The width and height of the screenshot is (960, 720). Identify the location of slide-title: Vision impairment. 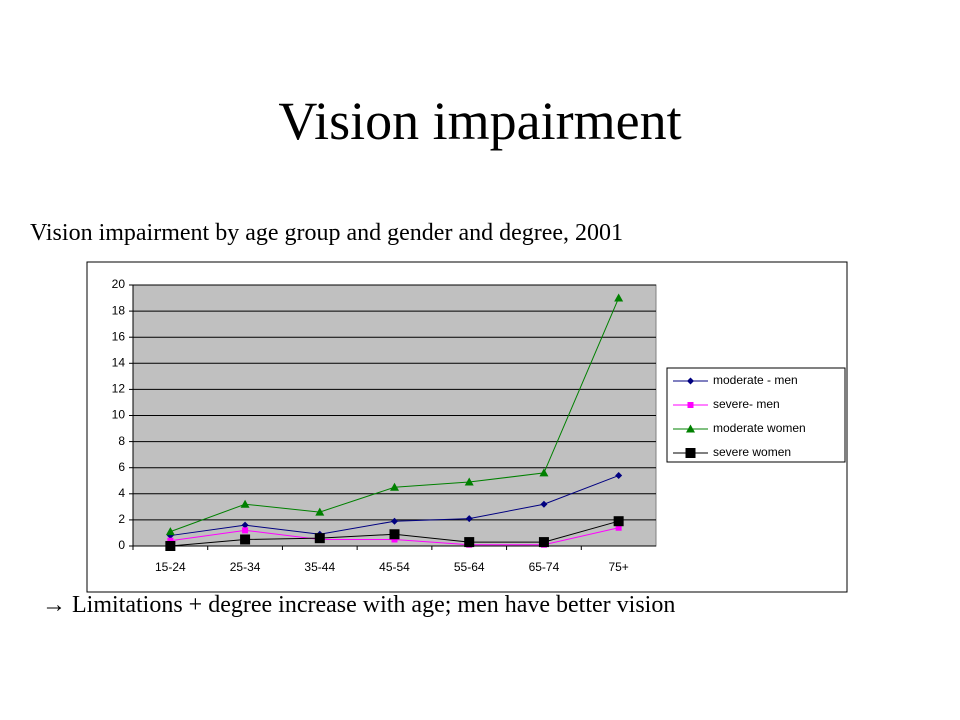
(480, 121).